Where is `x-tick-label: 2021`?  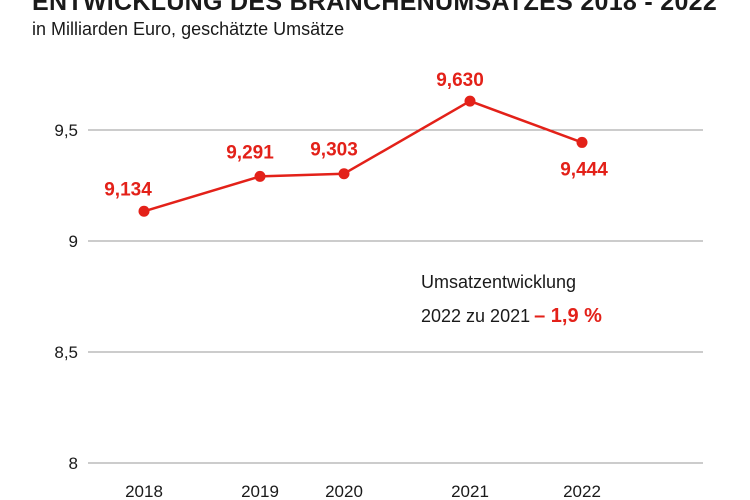 x-tick-label: 2021 is located at coordinates (470, 491).